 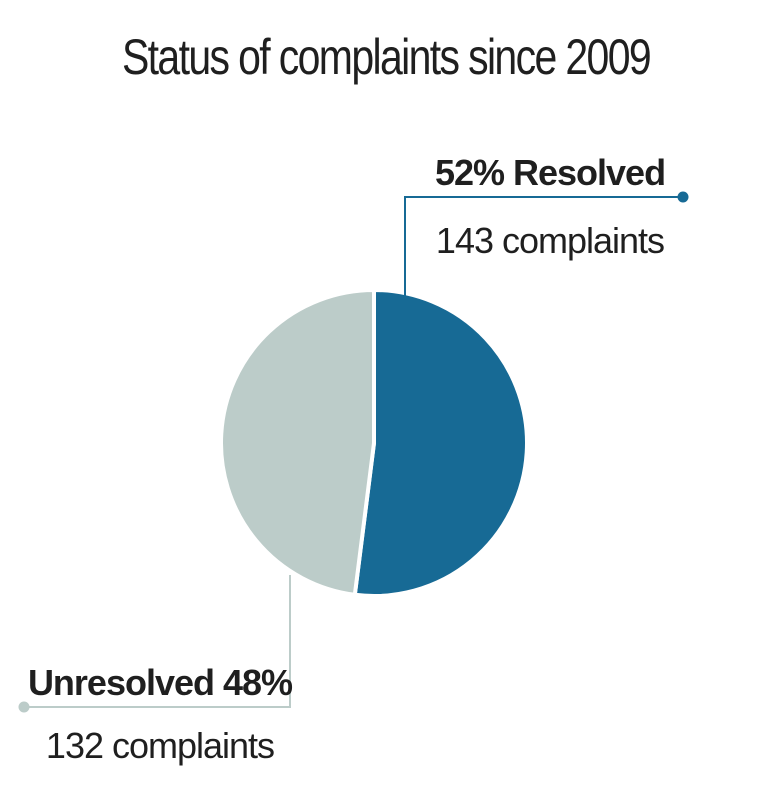 What do you see at coordinates (440, 443) in the screenshot?
I see `pie-slice-resolved` at bounding box center [440, 443].